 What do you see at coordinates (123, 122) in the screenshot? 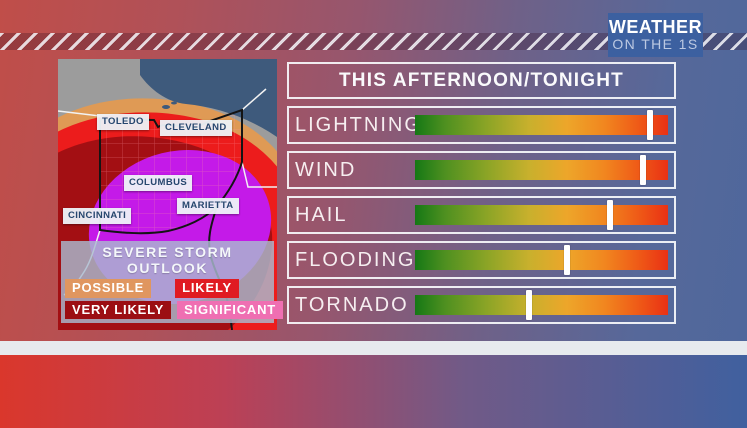
I see `city-label-toledo: TOLEDO` at bounding box center [123, 122].